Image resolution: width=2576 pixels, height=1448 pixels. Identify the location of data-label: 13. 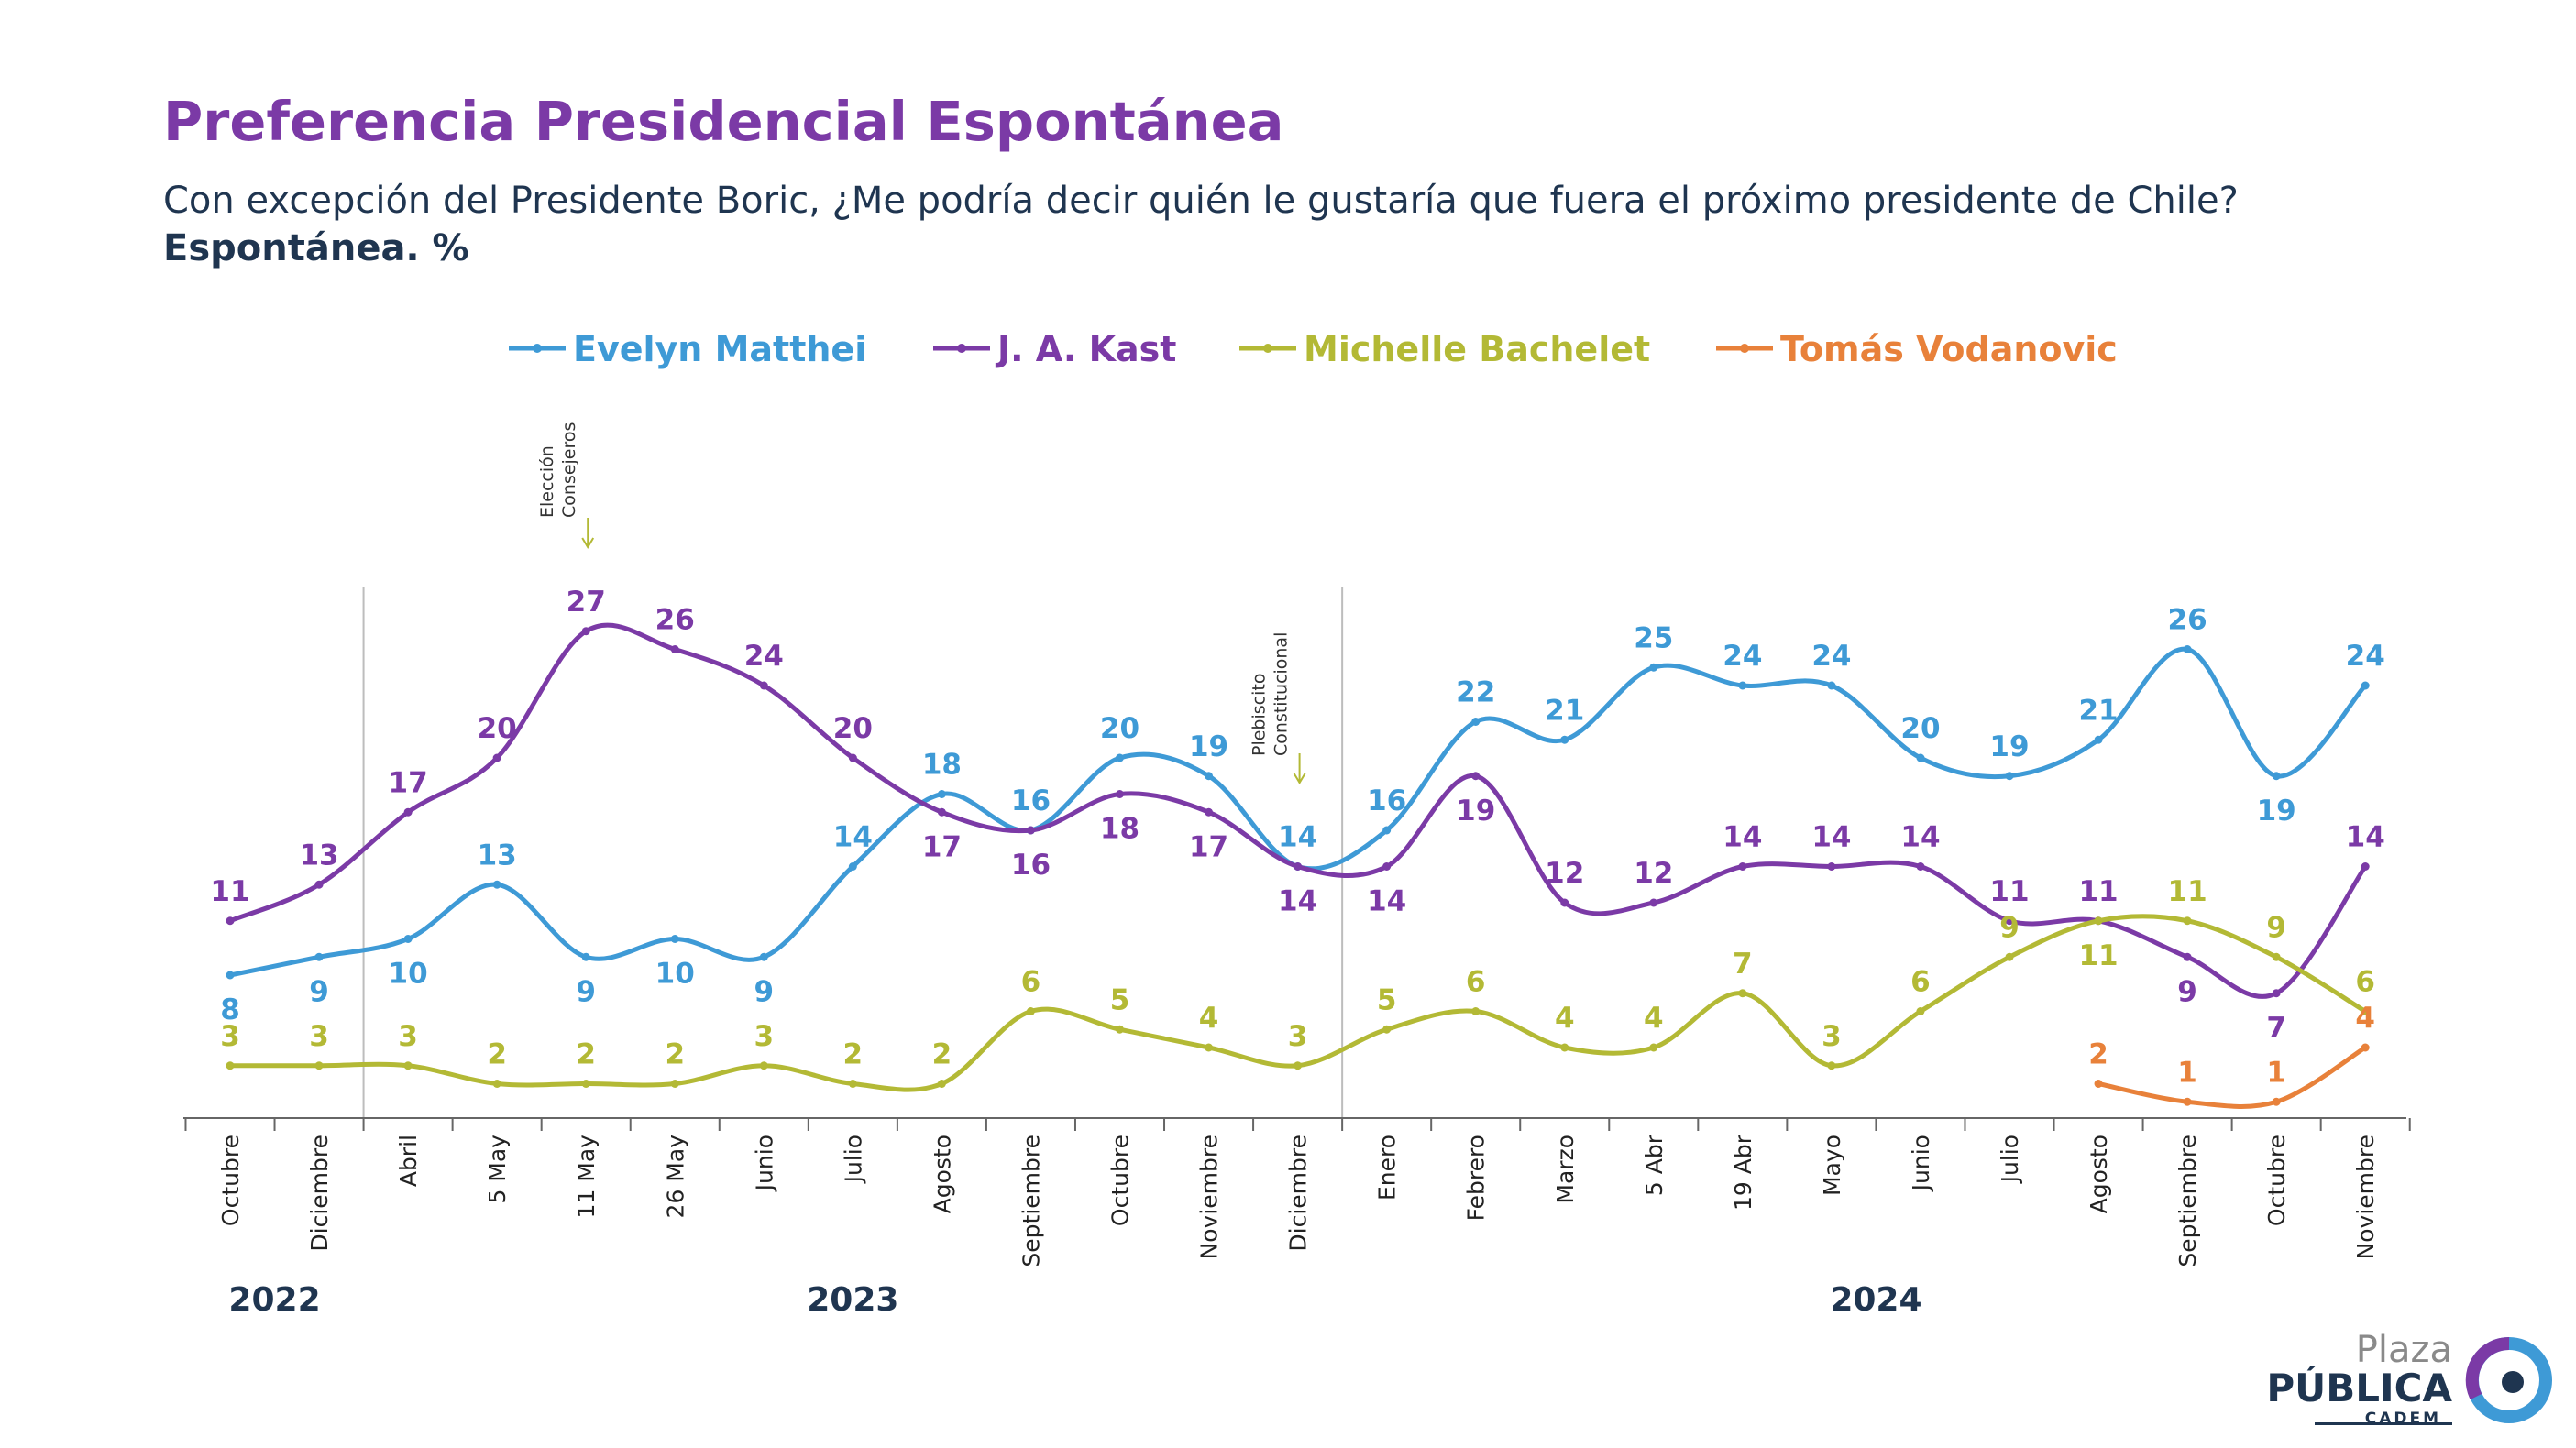
(318, 855).